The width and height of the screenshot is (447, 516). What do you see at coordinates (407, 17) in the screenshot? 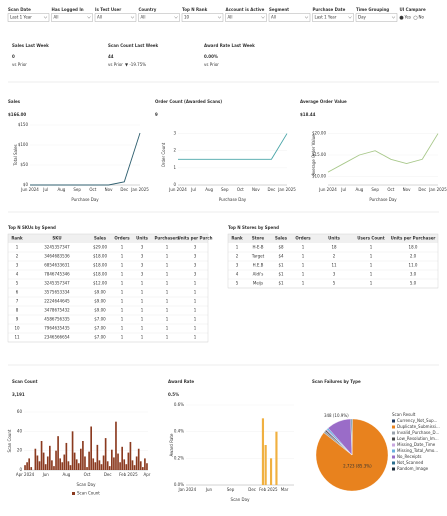
I see `radio-label: Yes` at bounding box center [407, 17].